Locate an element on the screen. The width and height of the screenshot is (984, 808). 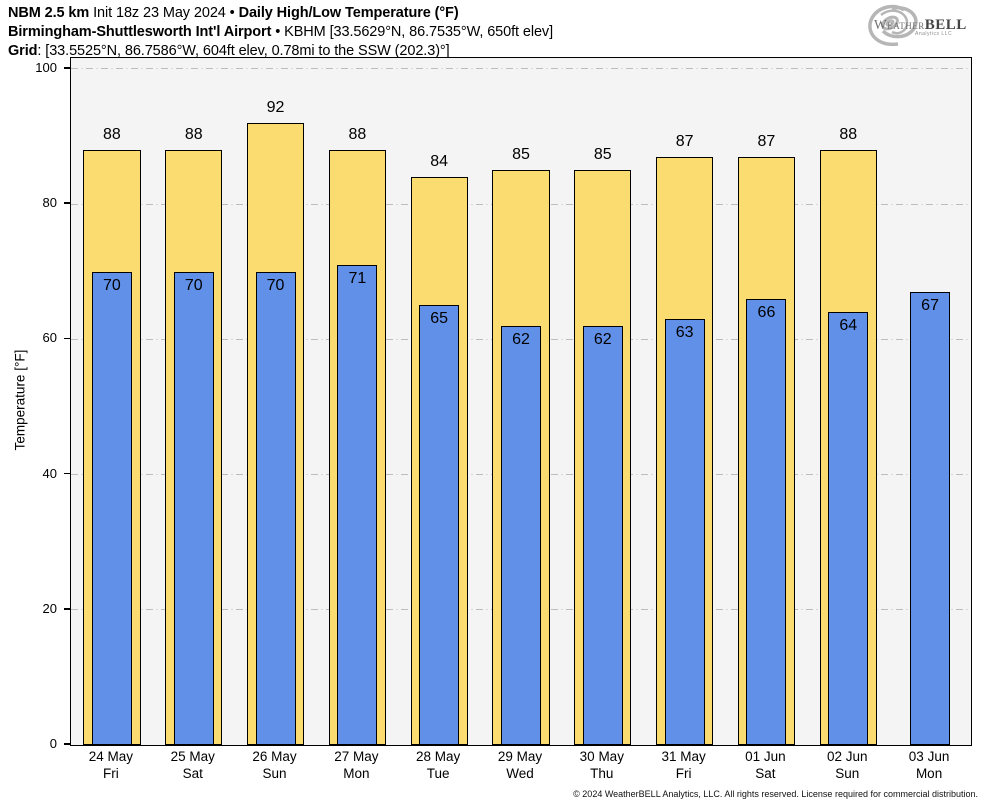
x-tick-label: 30 May Thu is located at coordinates (602, 765).